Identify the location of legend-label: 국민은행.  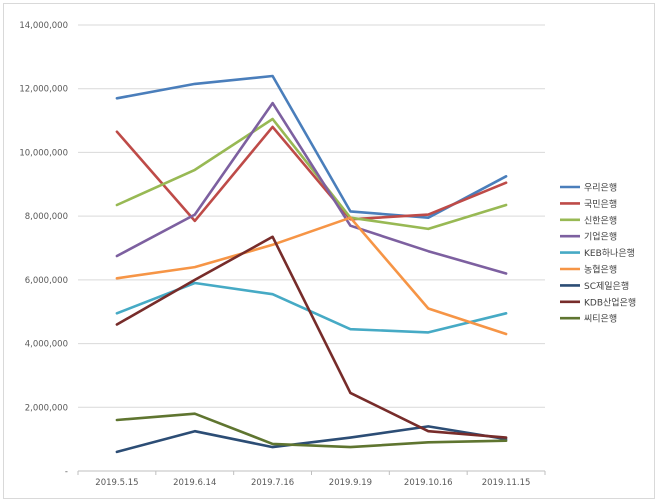
(600, 204).